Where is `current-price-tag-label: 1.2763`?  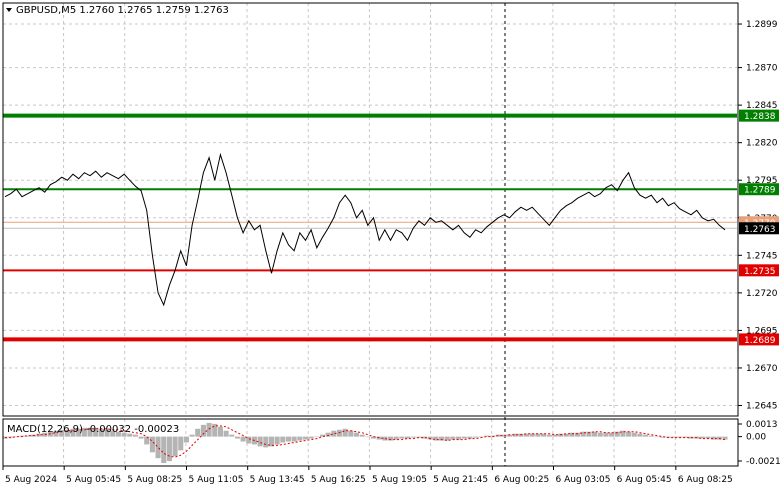
current-price-tag-label: 1.2763 is located at coordinates (760, 230).